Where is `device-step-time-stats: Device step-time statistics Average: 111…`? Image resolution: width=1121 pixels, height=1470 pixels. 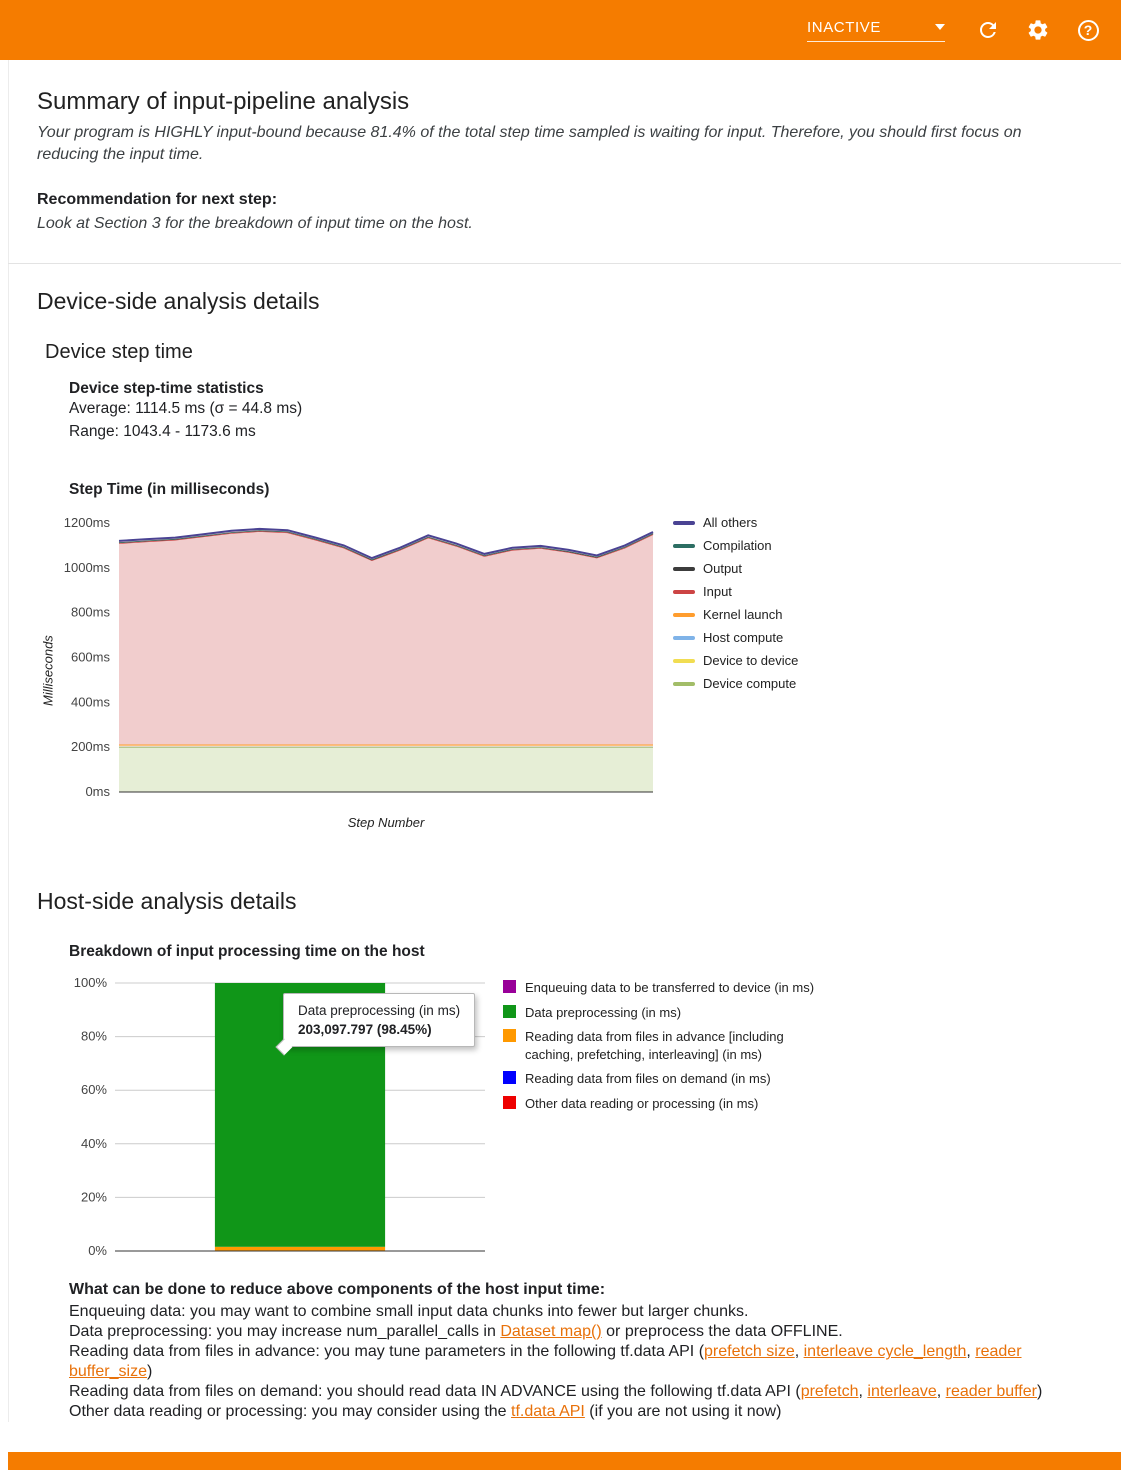
device-step-time-stats: Device step-time statistics Average: 111… is located at coordinates (580, 411).